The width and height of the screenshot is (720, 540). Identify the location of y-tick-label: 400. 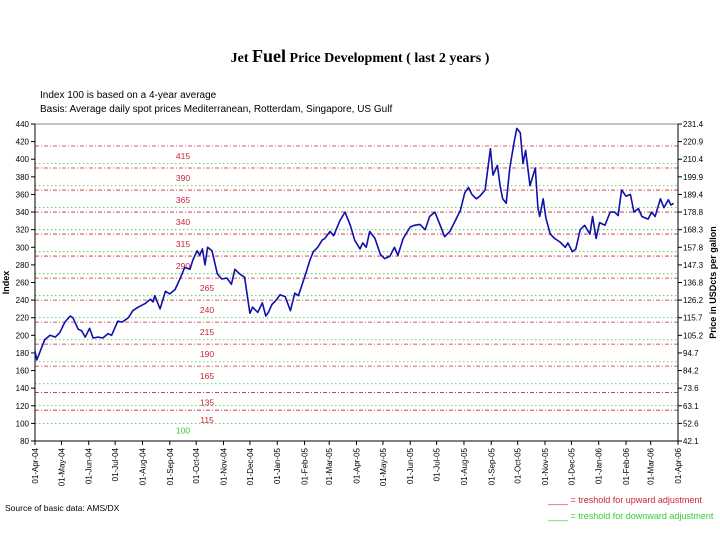
(23, 159).